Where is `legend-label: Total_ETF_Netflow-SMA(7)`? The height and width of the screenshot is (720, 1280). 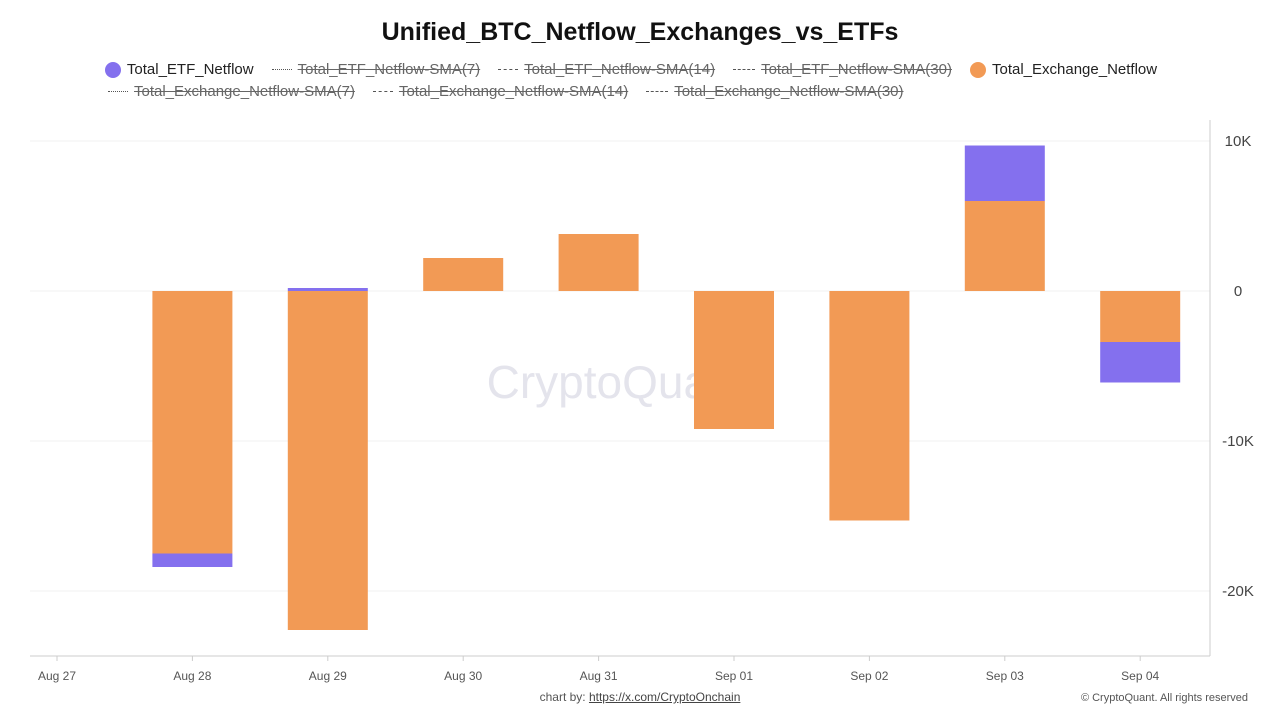
legend-label: Total_ETF_Netflow-SMA(7) is located at coordinates (389, 69).